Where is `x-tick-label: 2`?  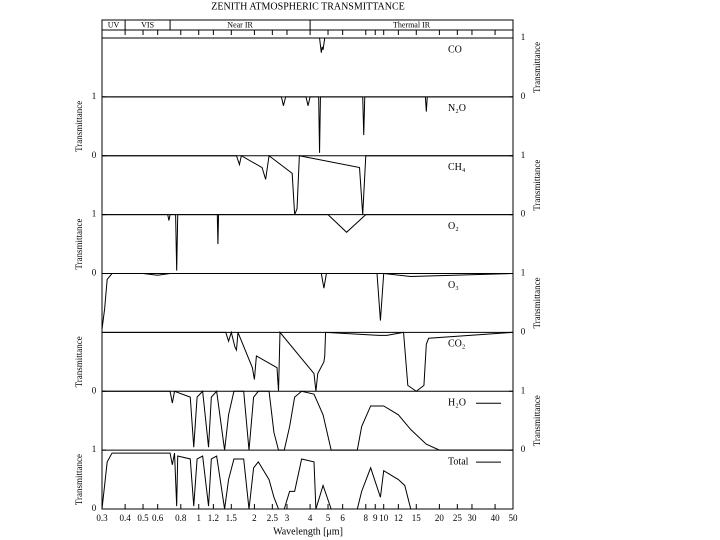 x-tick-label: 2 is located at coordinates (254, 518).